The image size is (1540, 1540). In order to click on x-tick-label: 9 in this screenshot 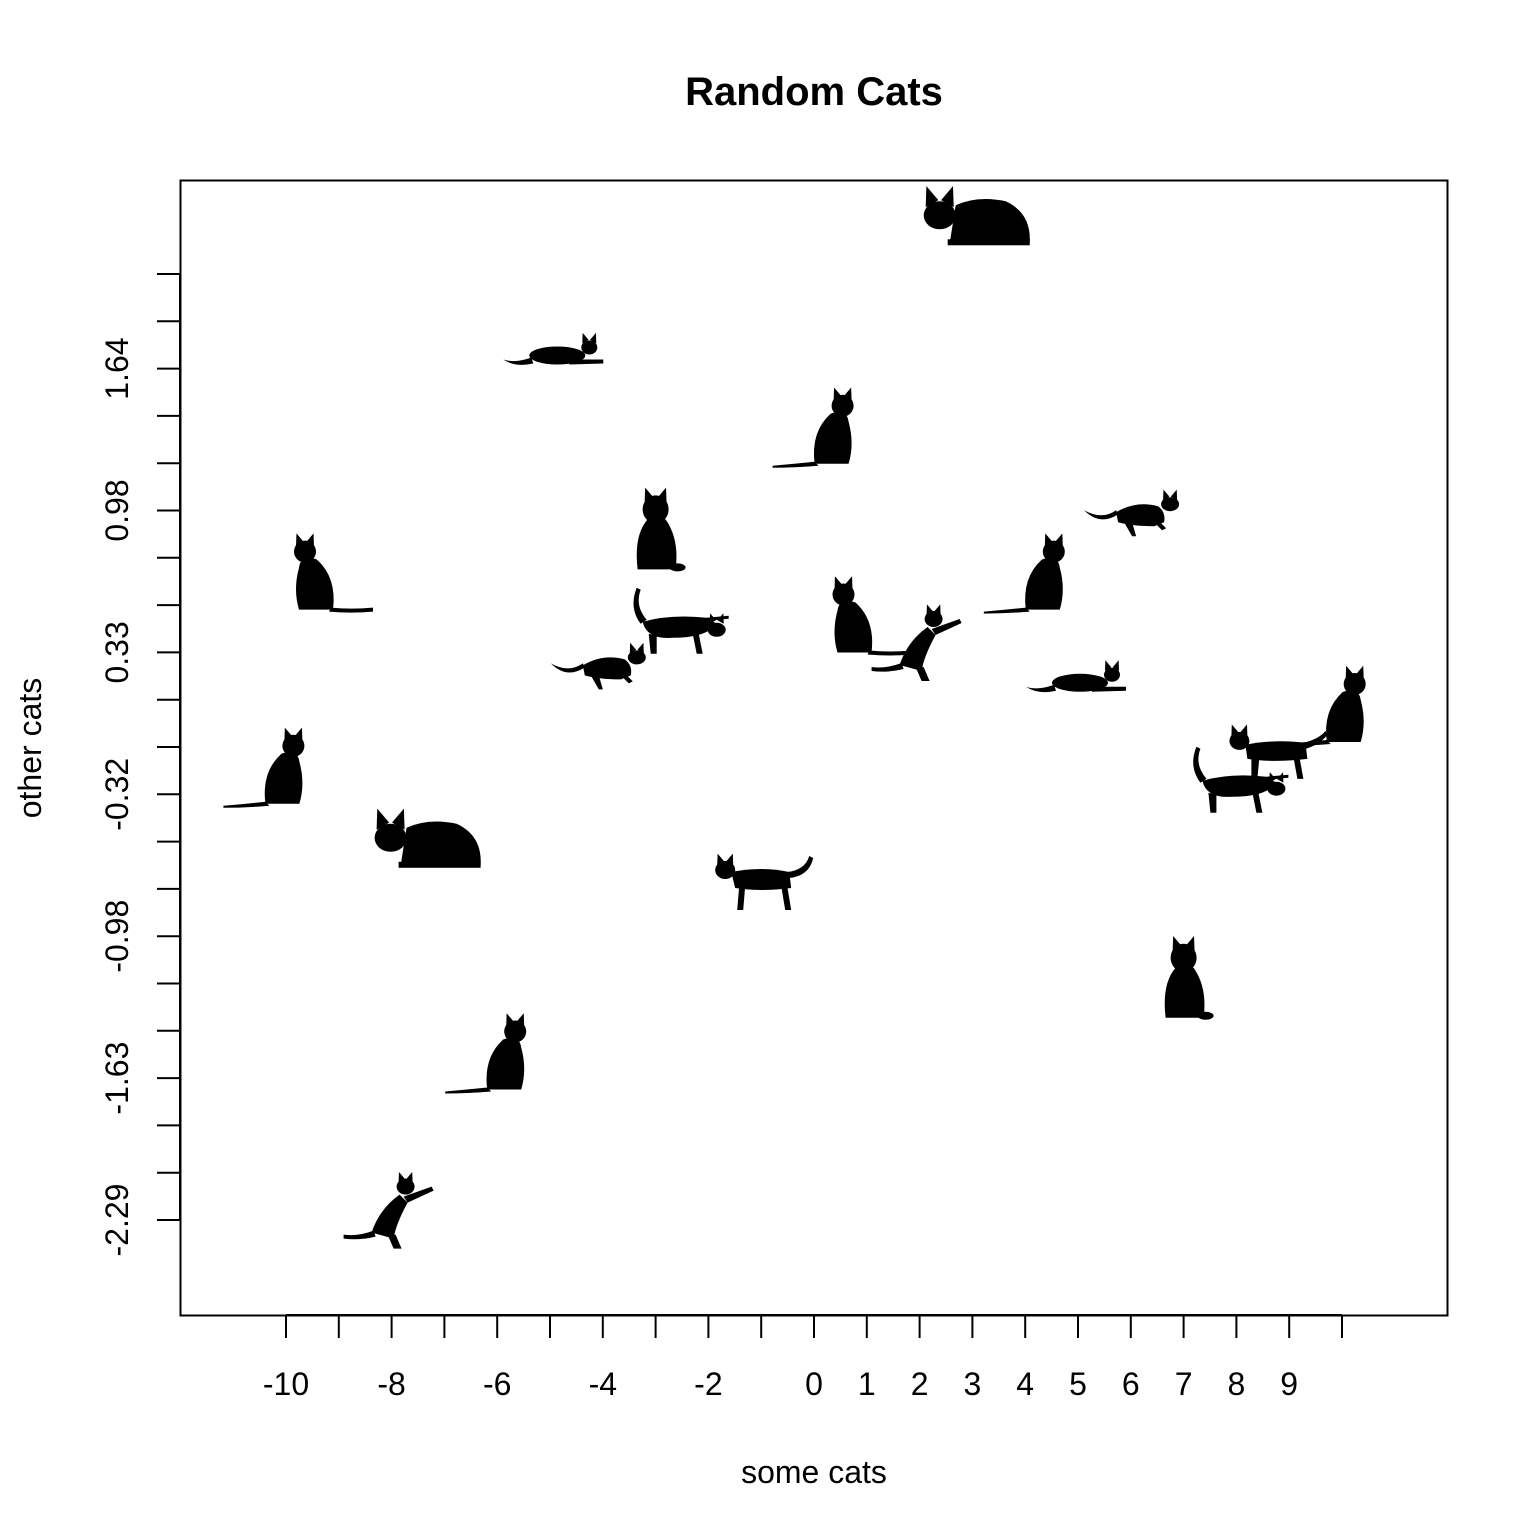, I will do `click(1289, 1384)`.